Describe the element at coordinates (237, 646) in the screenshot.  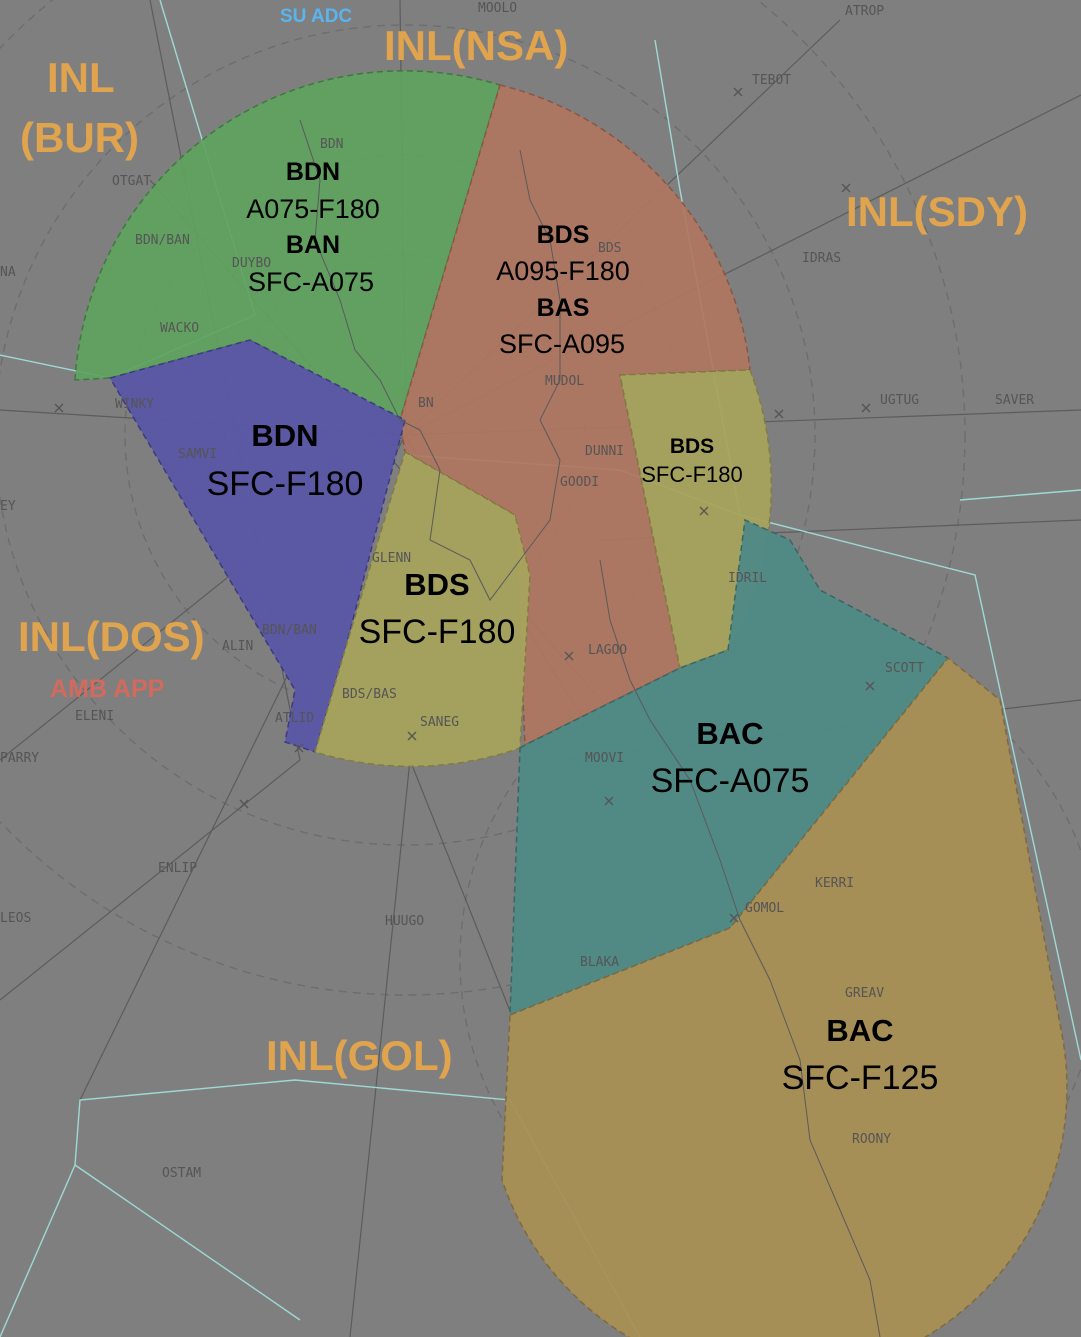
I see `fix-alin: ALIN` at that location.